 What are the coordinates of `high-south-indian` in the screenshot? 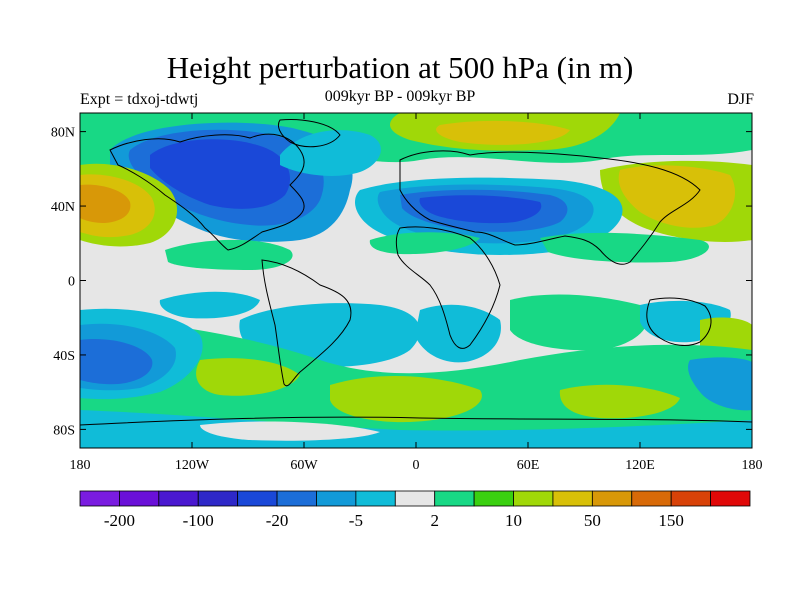 It's located at (619, 401).